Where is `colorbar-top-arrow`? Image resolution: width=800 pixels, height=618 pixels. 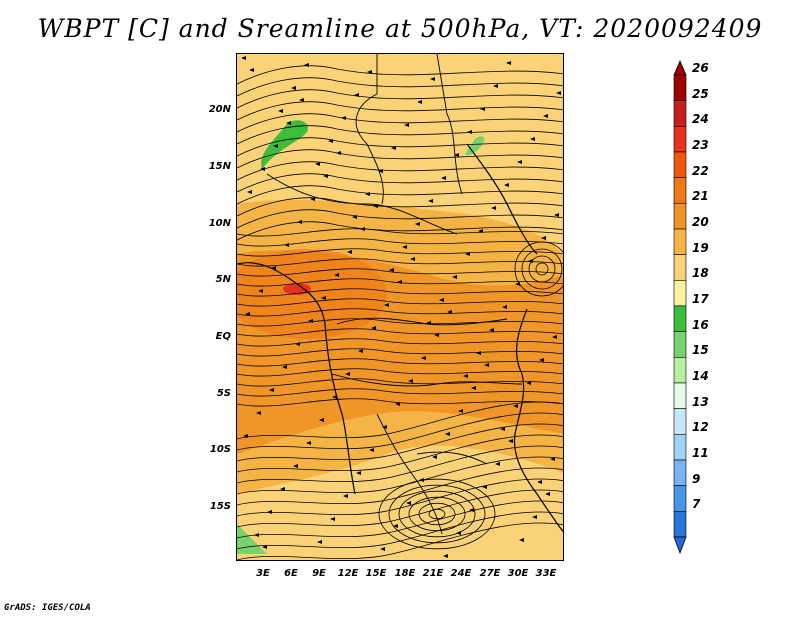 colorbar-top-arrow is located at coordinates (680, 67).